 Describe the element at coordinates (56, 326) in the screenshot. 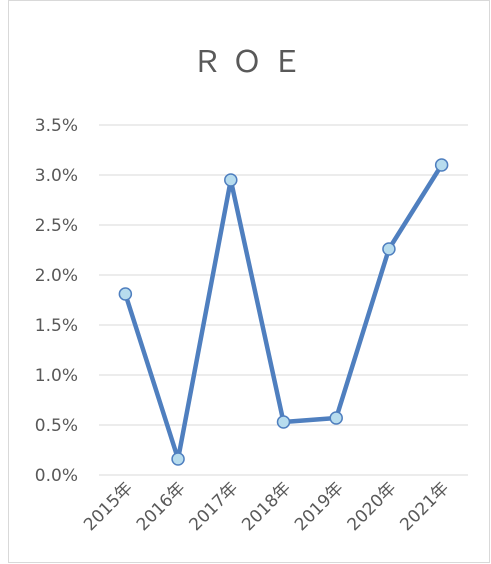

I see `y-tick-label: 1.5%` at that location.